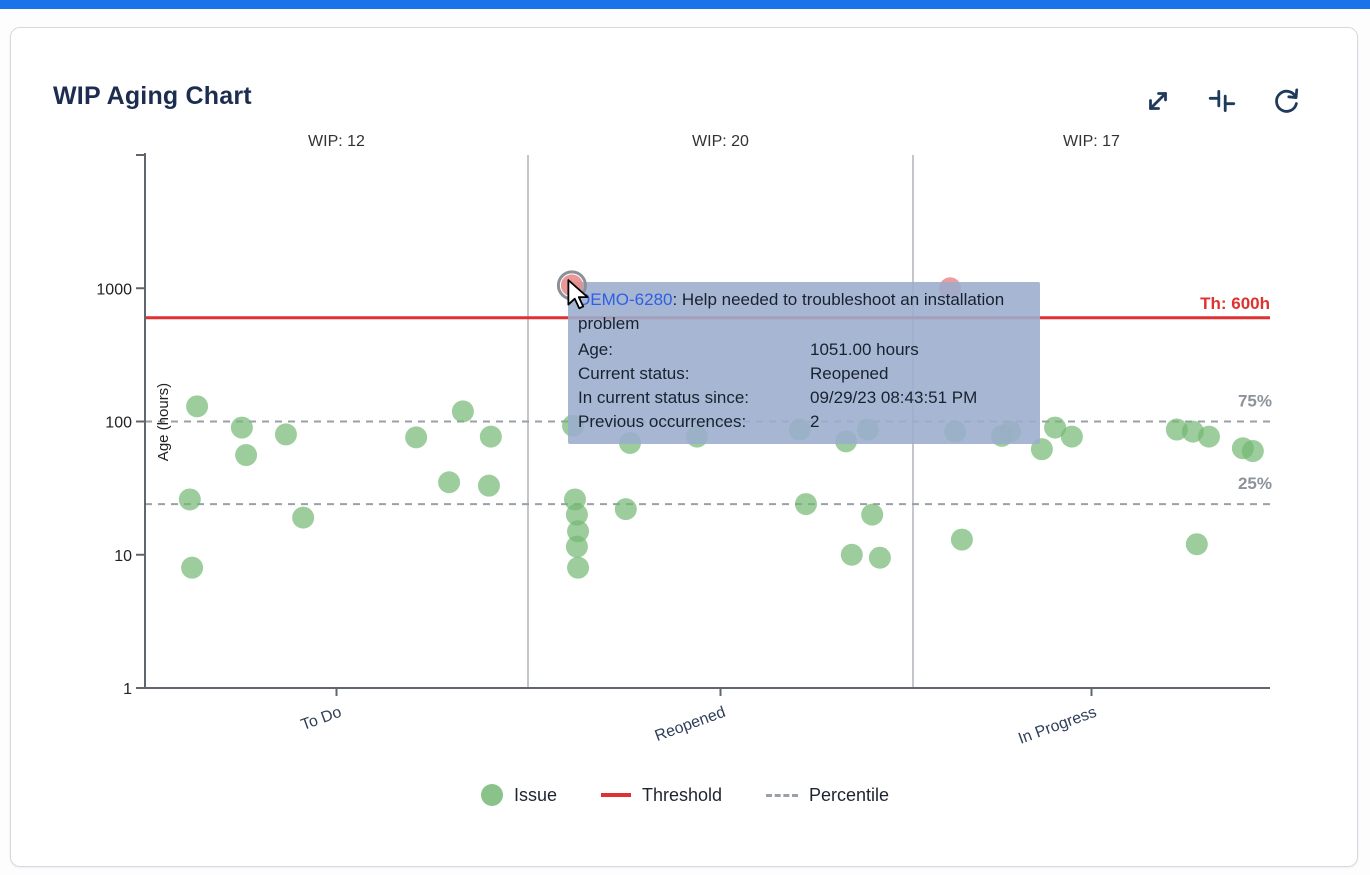 Image resolution: width=1370 pixels, height=875 pixels. What do you see at coordinates (595, 349) in the screenshot?
I see `tooltip-row-label: Age:` at bounding box center [595, 349].